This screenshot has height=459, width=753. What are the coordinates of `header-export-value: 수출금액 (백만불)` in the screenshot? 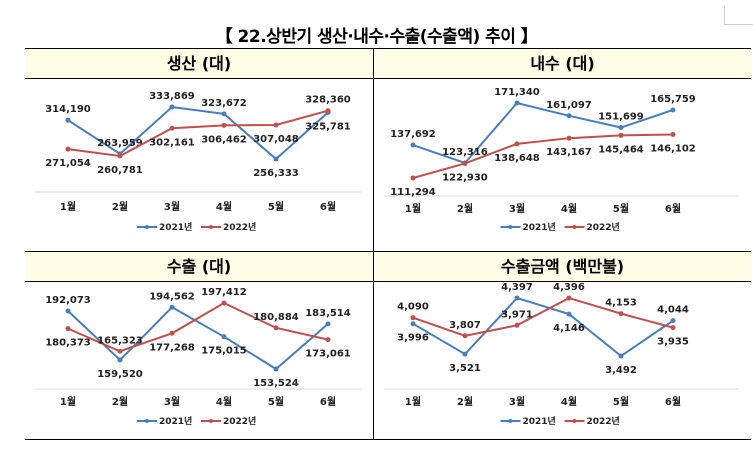 It's located at (562, 266).